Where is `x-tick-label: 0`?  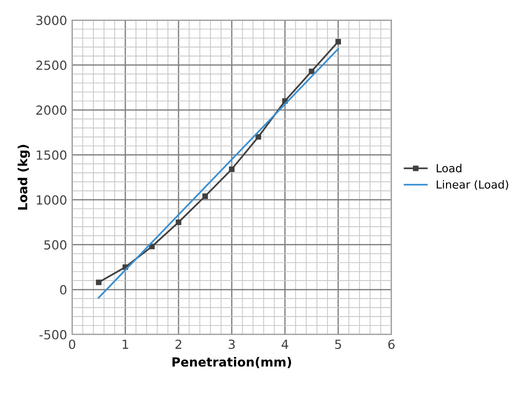 x-tick-label: 0 is located at coordinates (72, 345).